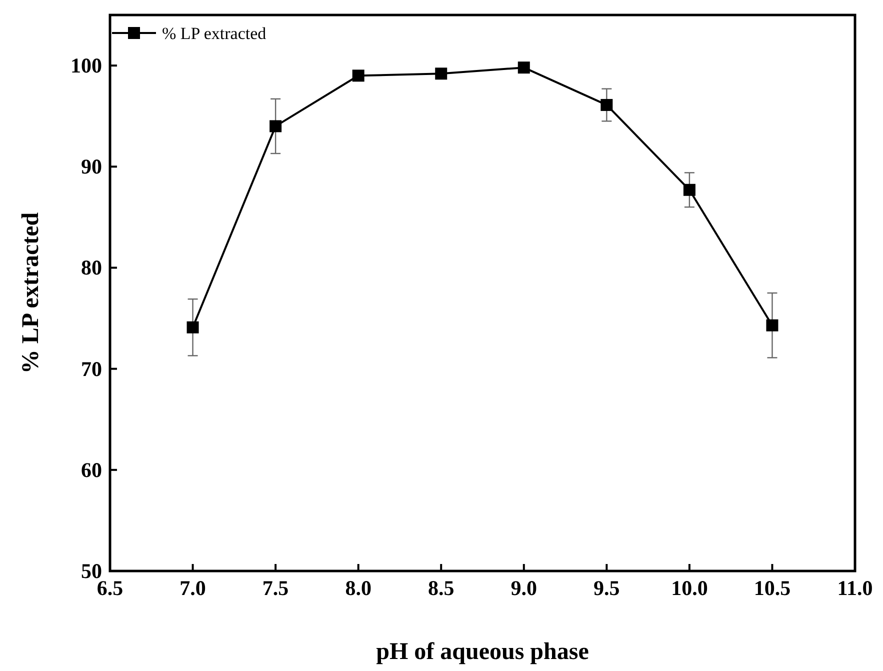  I want to click on x-tick-label: 9.5, so click(607, 588).